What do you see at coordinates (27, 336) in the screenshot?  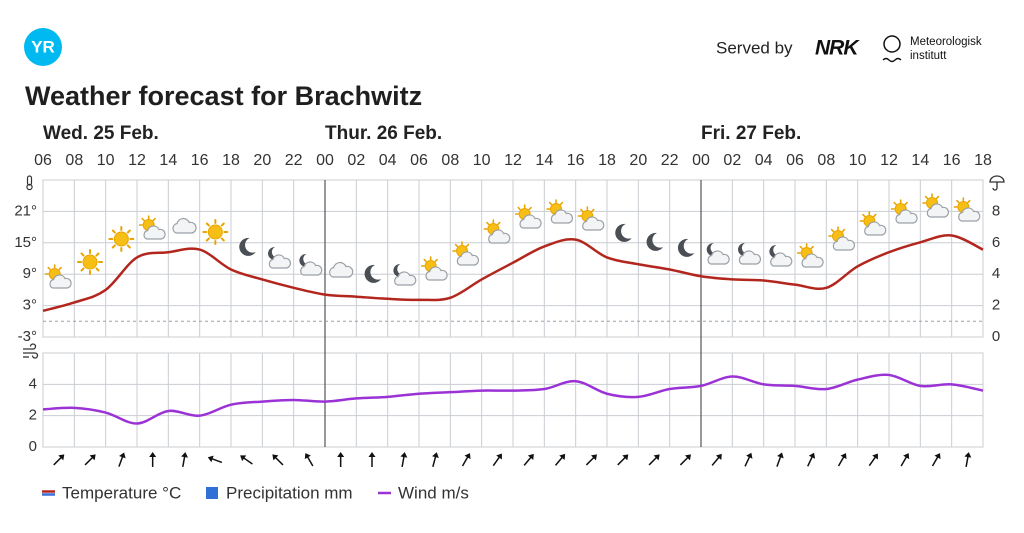 I see `y-tick-label: -3°` at bounding box center [27, 336].